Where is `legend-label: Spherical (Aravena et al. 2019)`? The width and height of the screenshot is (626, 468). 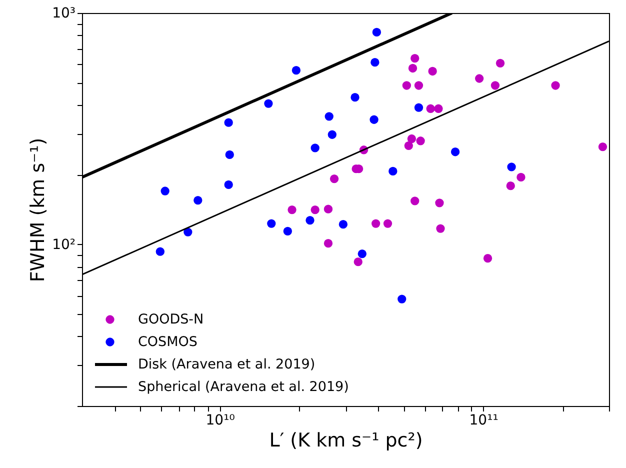 legend-label: Spherical (Aravena et al. 2019) is located at coordinates (243, 387).